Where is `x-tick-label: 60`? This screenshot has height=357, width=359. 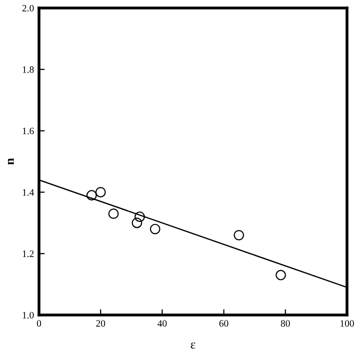 x-tick-label: 60 is located at coordinates (223, 323).